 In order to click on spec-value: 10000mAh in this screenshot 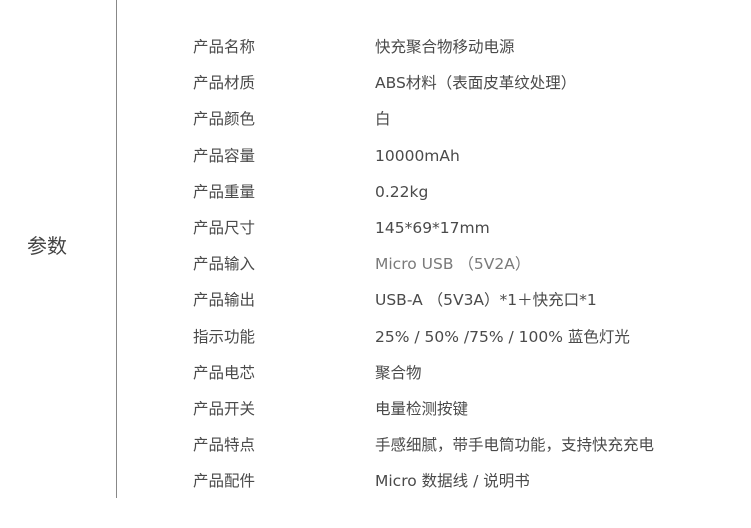, I will do `click(417, 155)`.